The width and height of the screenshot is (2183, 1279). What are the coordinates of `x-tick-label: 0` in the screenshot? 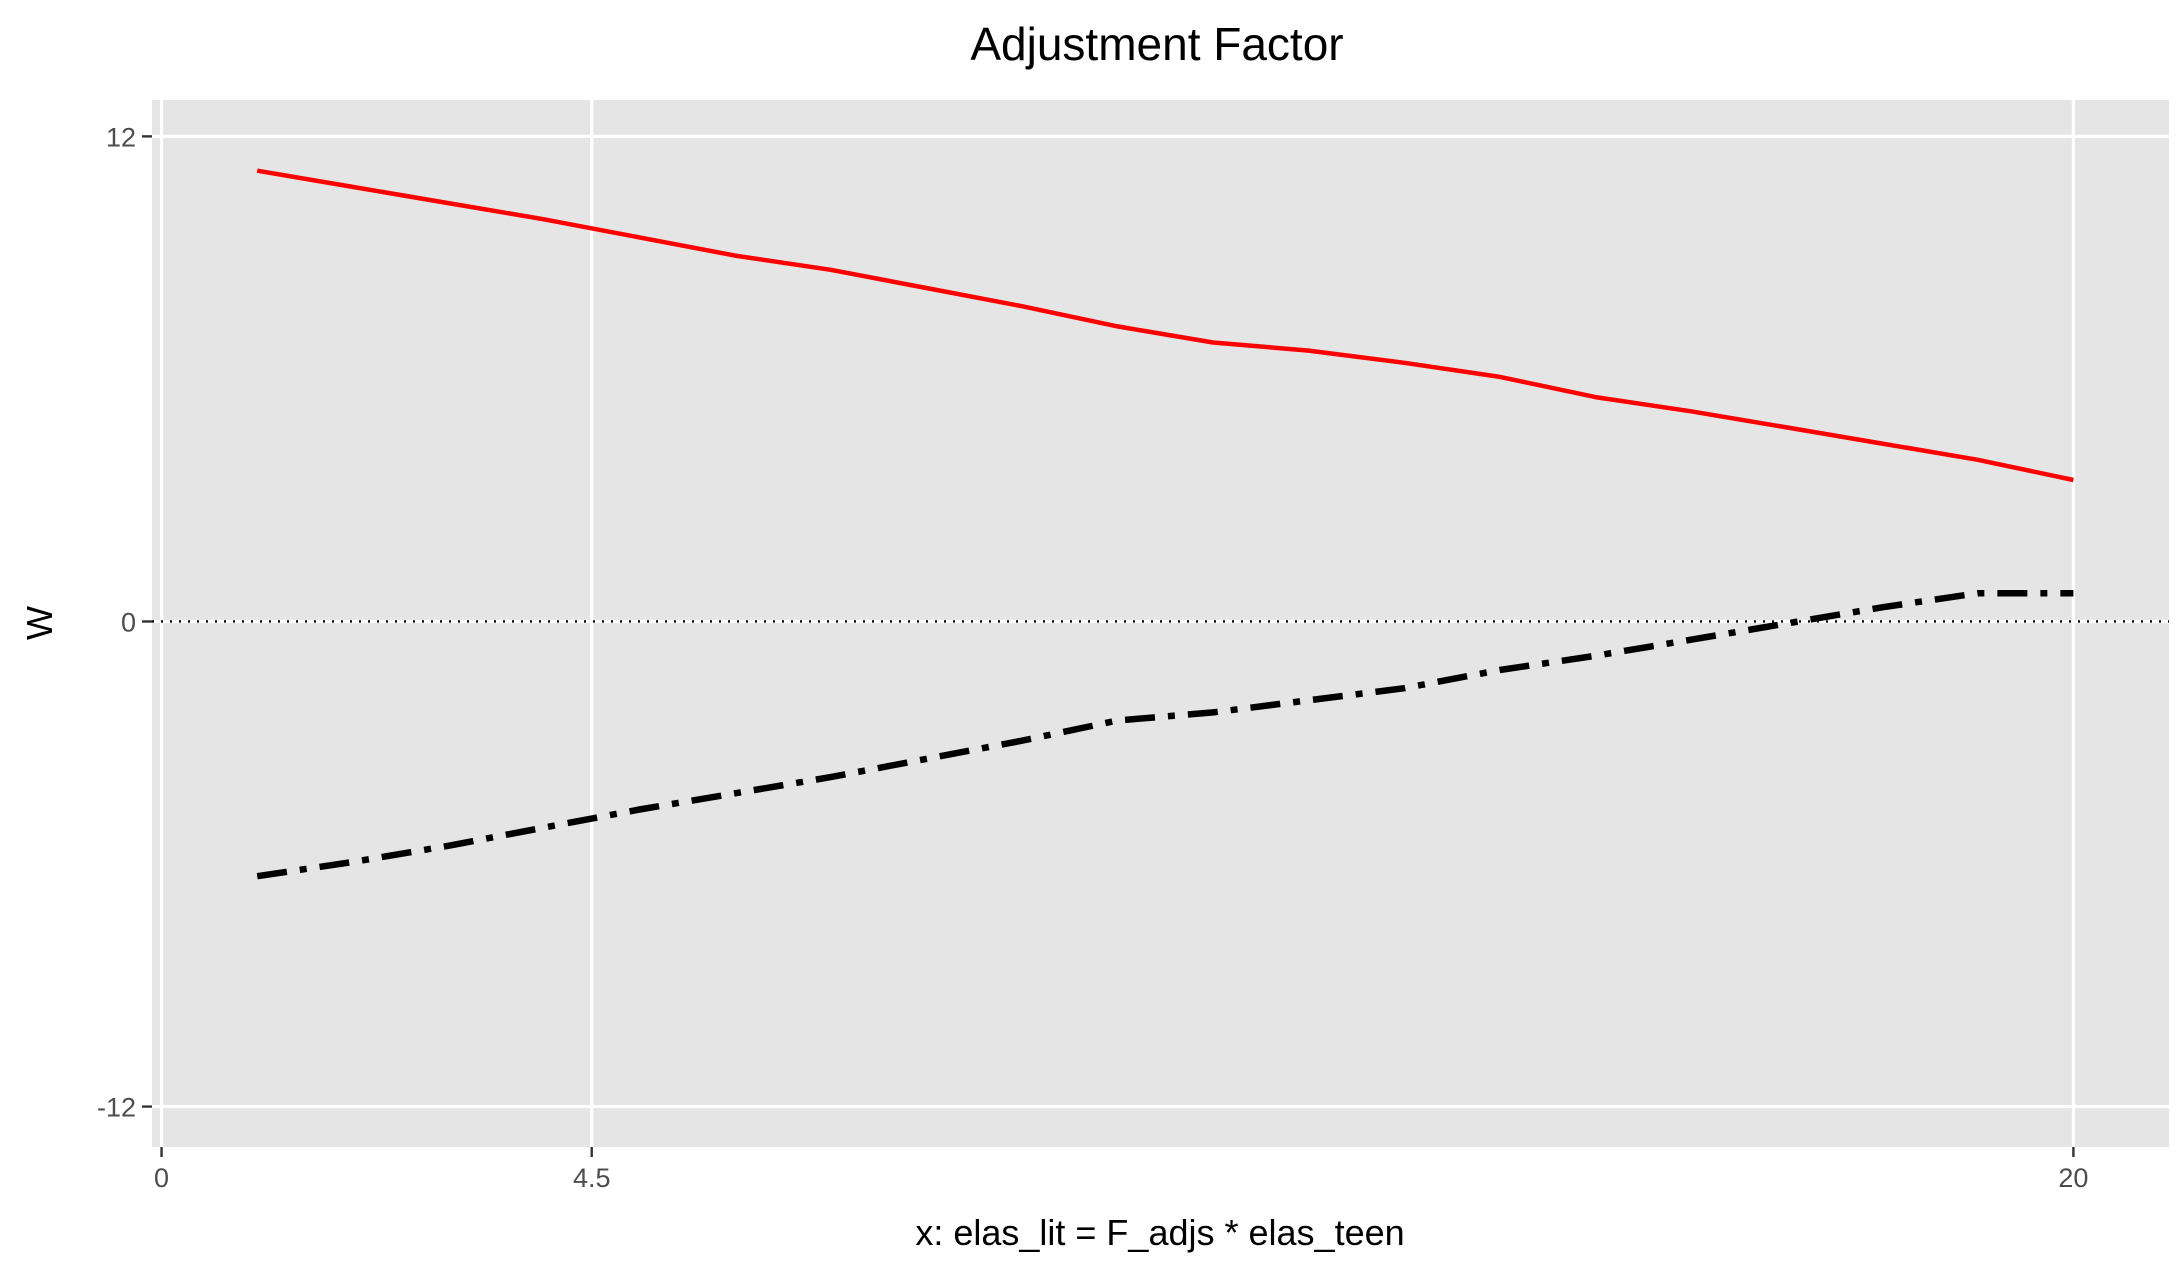 It's located at (161, 1178).